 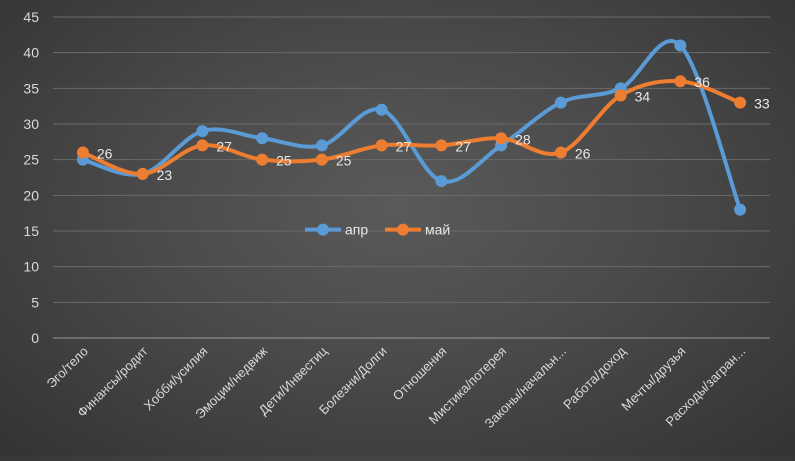 I want to click on x-tick-label: Эго/тело, so click(x=67, y=368).